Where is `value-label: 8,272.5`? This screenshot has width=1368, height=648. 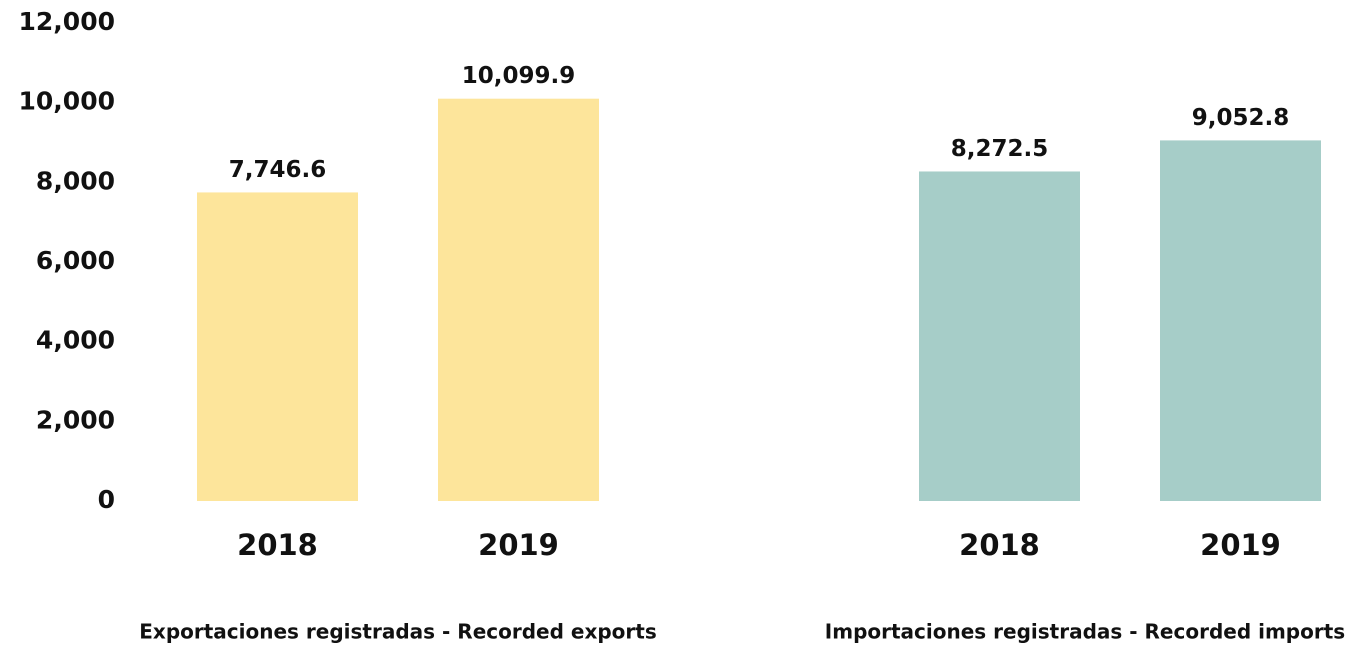
value-label: 8,272.5 is located at coordinates (1000, 149).